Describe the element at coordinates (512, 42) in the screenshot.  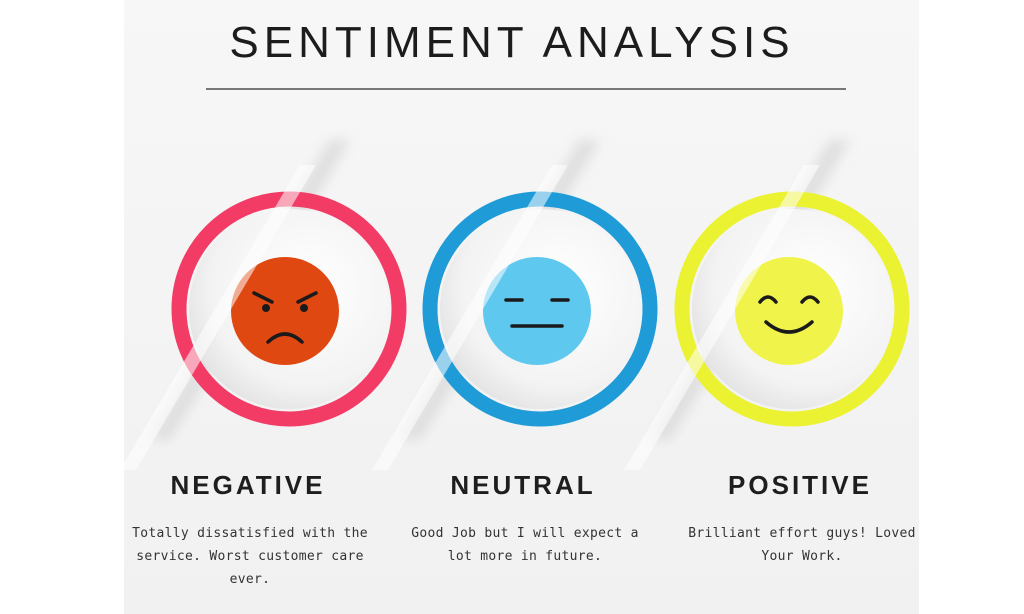
I see `page-title: SENTIMENT ANALYSIS` at that location.